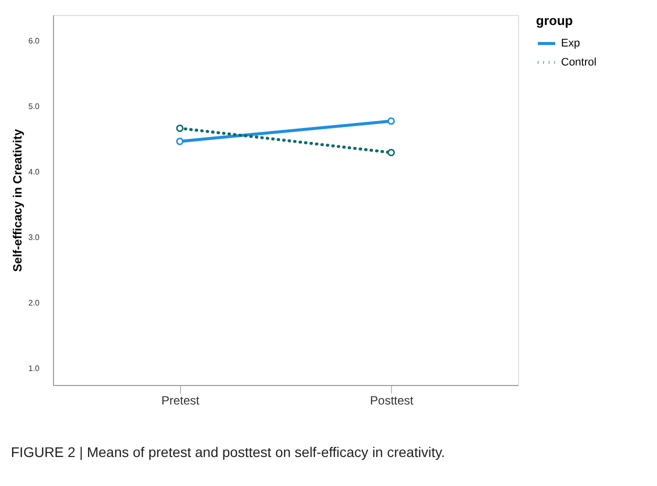 This screenshot has height=486, width=657. What do you see at coordinates (34, 41) in the screenshot?
I see `y-tick-label: 6.0` at bounding box center [34, 41].